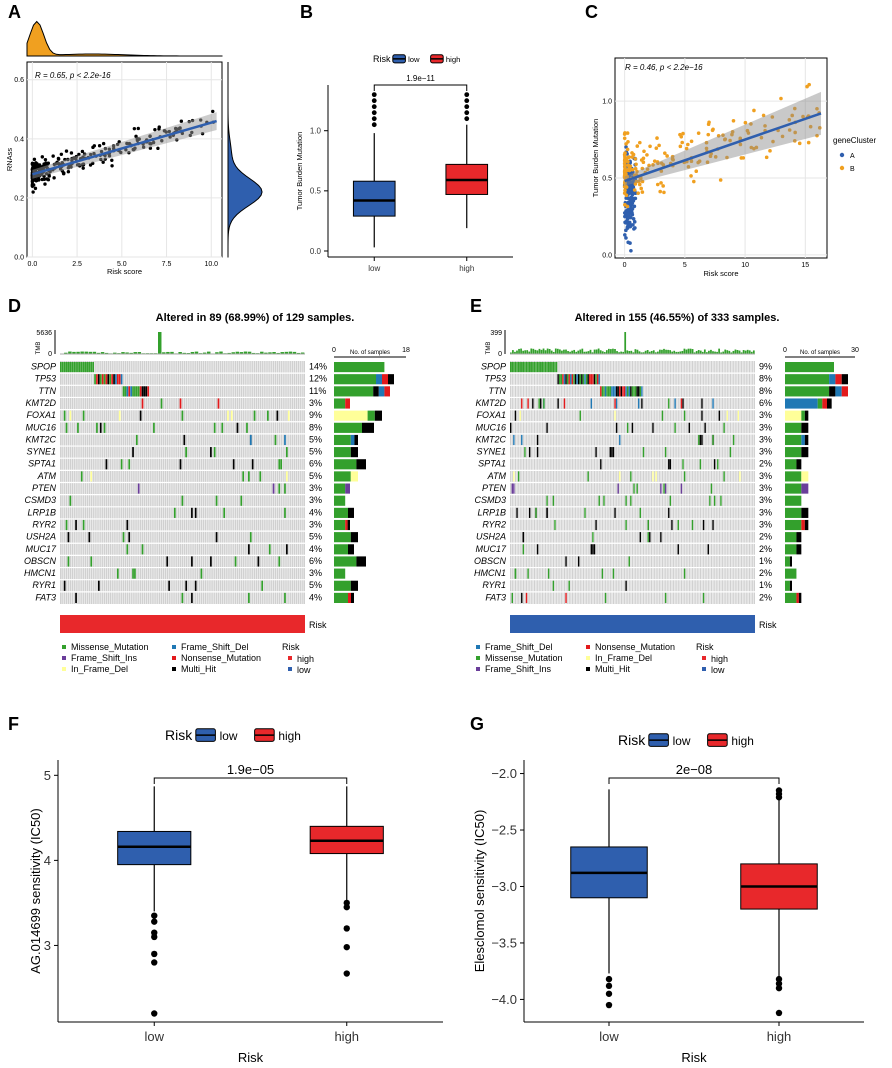 Image resolution: width=892 pixels, height=1068 pixels. Describe the element at coordinates (64, 669) in the screenshot. I see `legend-key` at that location.